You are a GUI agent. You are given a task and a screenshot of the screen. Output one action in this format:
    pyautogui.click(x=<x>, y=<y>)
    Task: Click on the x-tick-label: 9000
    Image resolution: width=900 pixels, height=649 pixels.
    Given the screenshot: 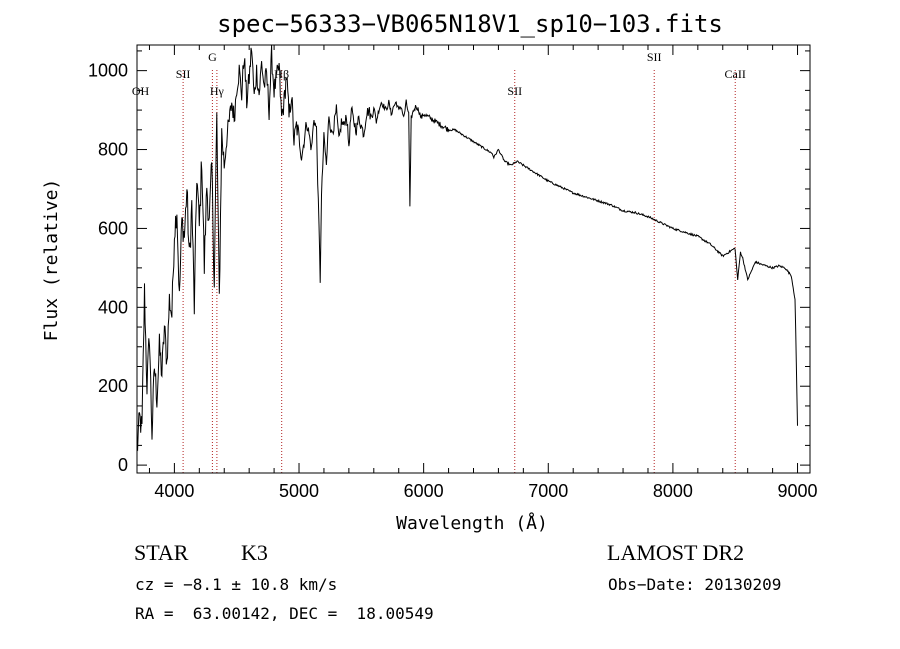 What is the action you would take?
    pyautogui.click(x=798, y=491)
    